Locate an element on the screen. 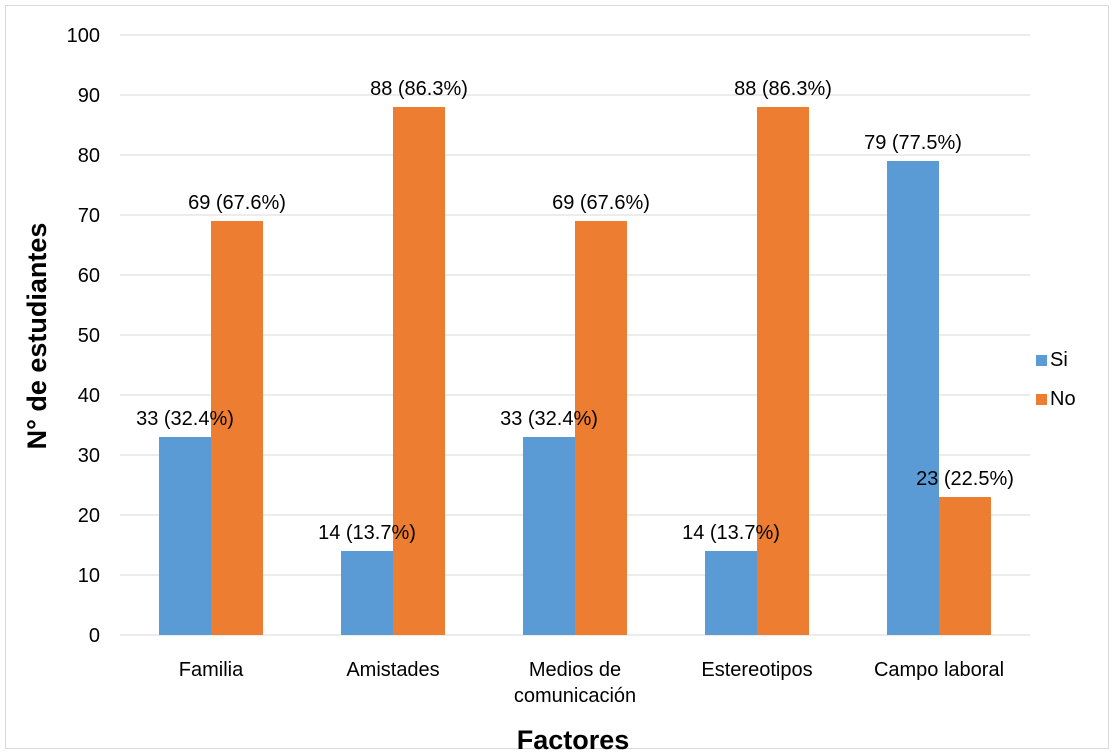  y-tick-label: 10 is located at coordinates (89, 576).